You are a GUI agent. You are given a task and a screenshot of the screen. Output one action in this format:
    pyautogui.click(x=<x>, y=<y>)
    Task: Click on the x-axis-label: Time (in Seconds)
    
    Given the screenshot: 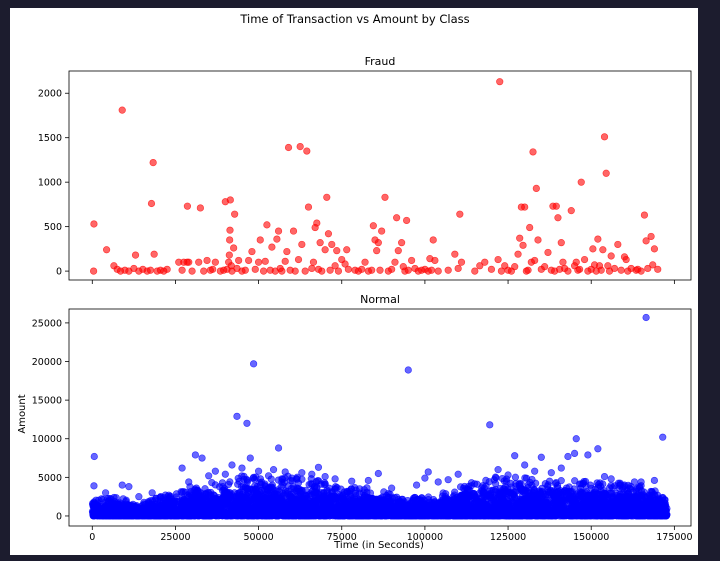 What is the action you would take?
    pyautogui.click(x=378, y=545)
    